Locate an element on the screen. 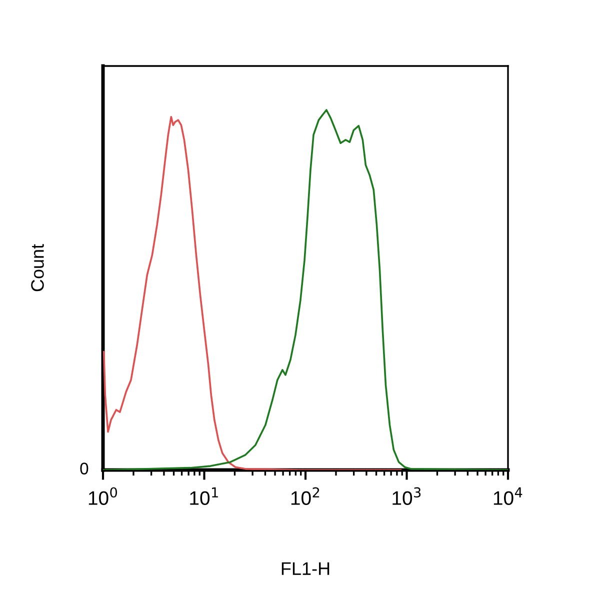  text: 0 is located at coordinates (84, 468).